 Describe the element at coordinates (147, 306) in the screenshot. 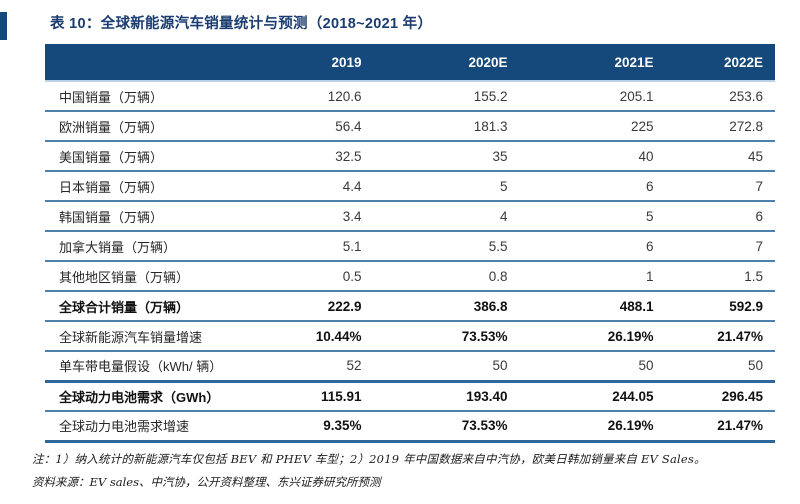

I see `row-label: 全球合计销量（万辆）` at that location.